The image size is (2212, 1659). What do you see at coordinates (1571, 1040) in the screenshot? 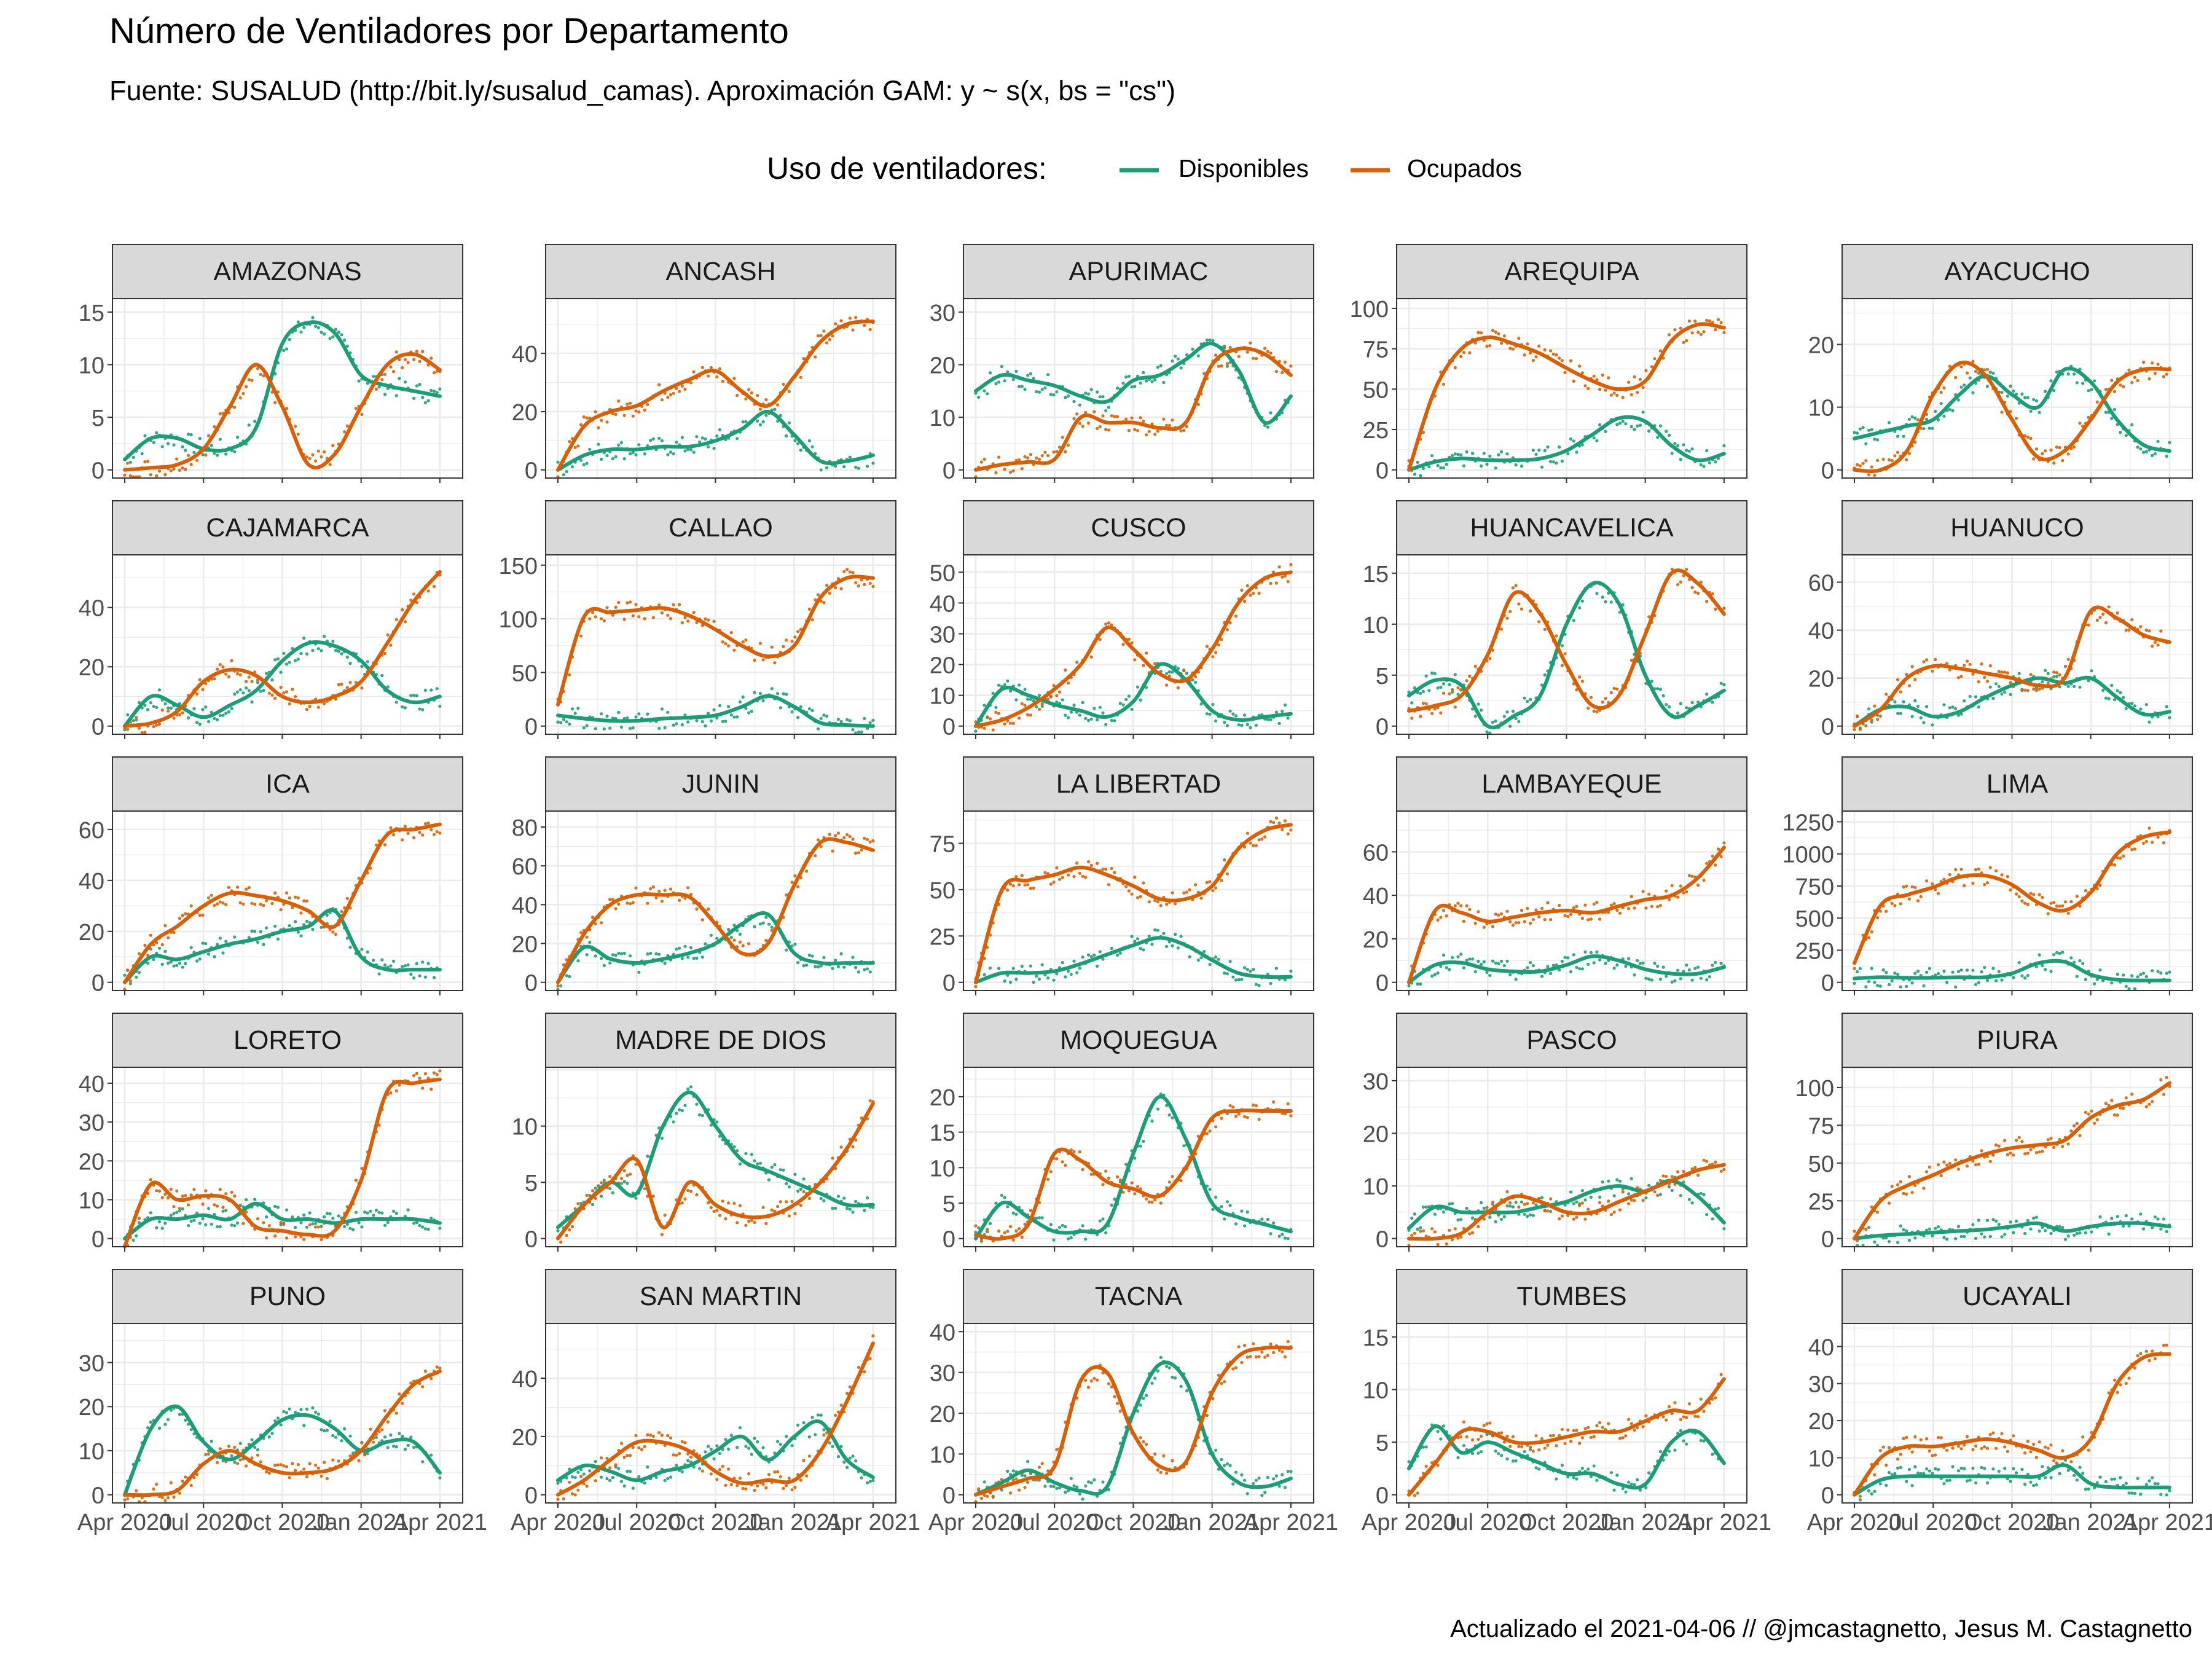
I see `strip-label-pasco: PASCO` at bounding box center [1571, 1040].